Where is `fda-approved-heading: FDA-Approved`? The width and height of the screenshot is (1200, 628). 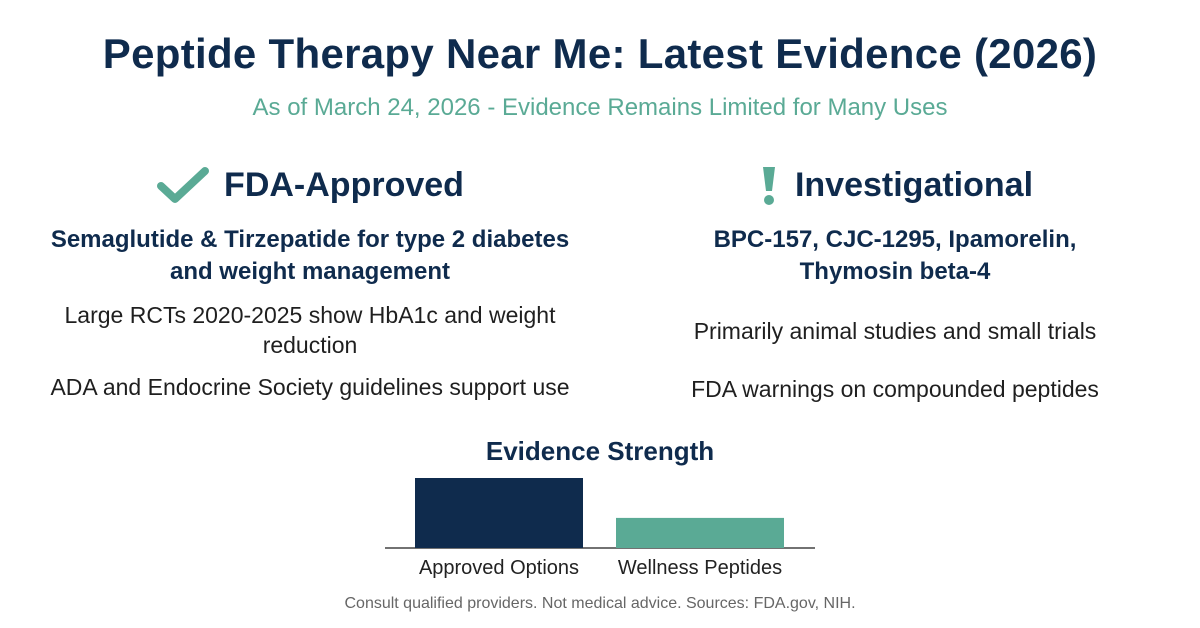
fda-approved-heading: FDA-Approved is located at coordinates (344, 184).